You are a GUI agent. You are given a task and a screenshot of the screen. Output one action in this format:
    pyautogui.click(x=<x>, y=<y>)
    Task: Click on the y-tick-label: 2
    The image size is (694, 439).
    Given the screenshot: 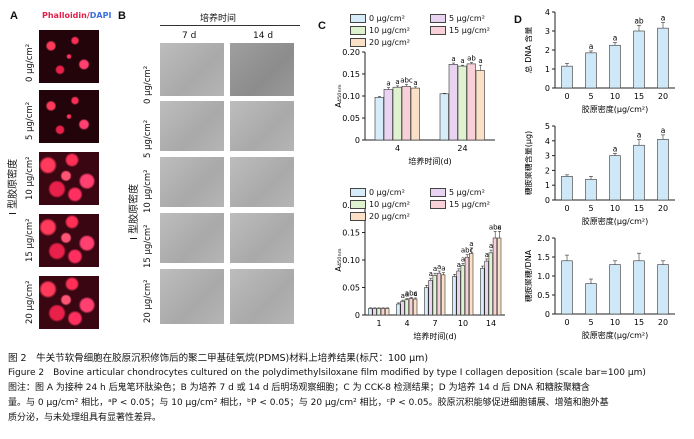 What is the action you would take?
    pyautogui.click(x=547, y=170)
    